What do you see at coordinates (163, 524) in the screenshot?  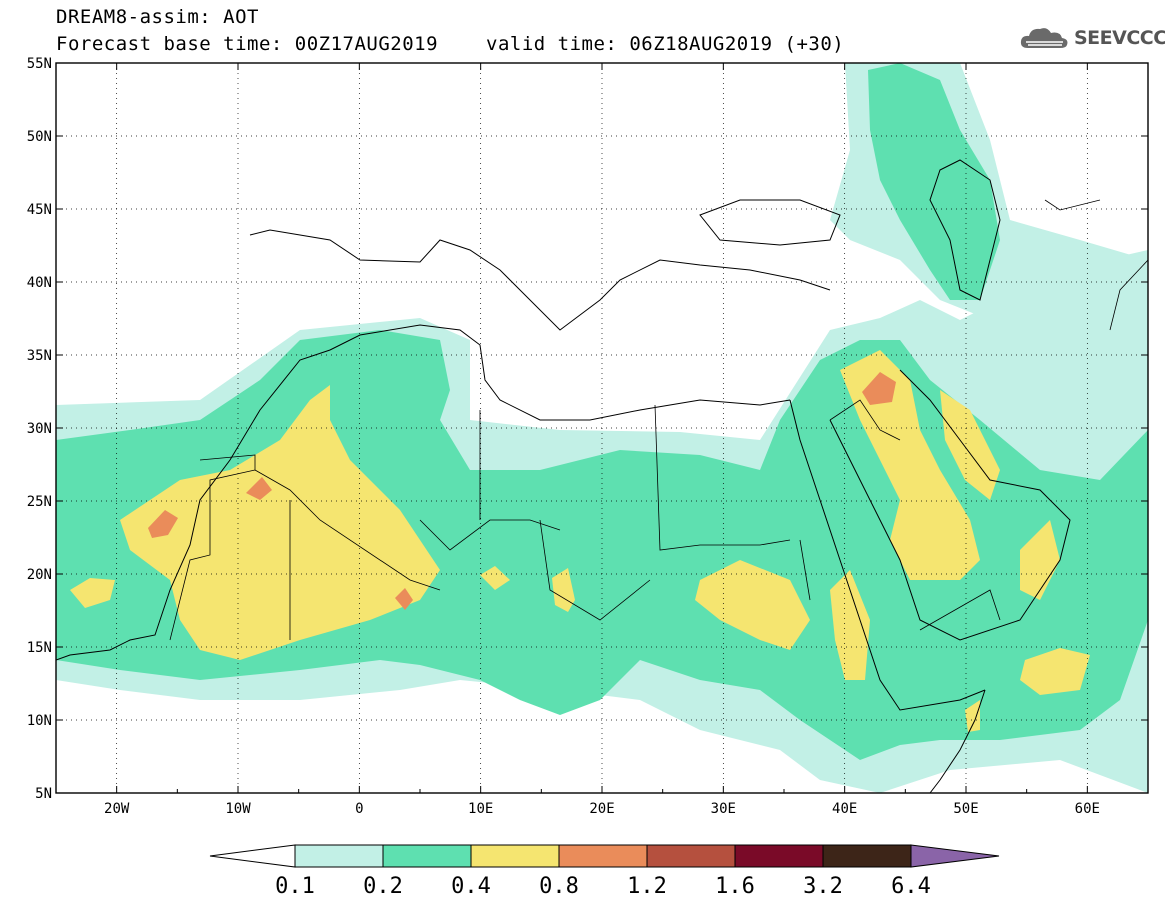 I see `aot-0-8-shading-western-sahara` at bounding box center [163, 524].